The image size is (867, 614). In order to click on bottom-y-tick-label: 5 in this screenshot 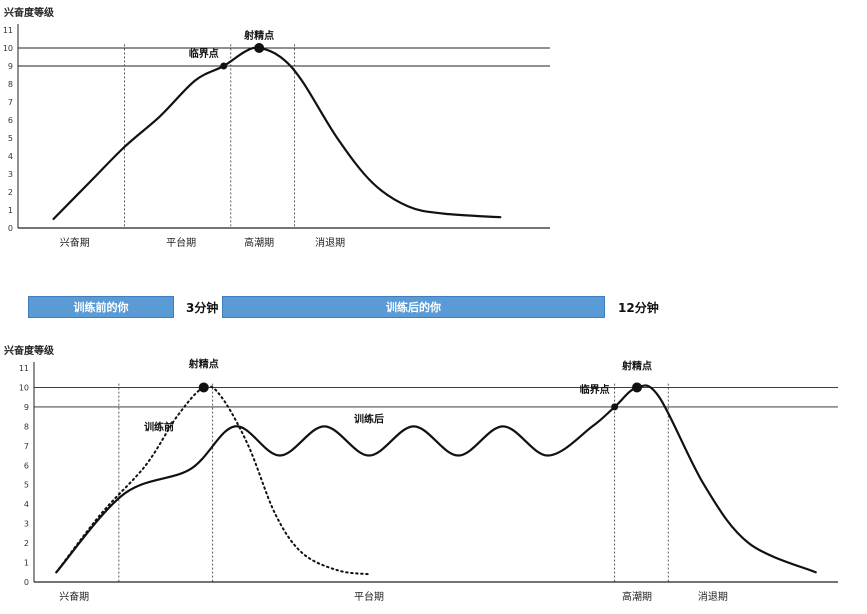, I will do `click(26, 485)`.